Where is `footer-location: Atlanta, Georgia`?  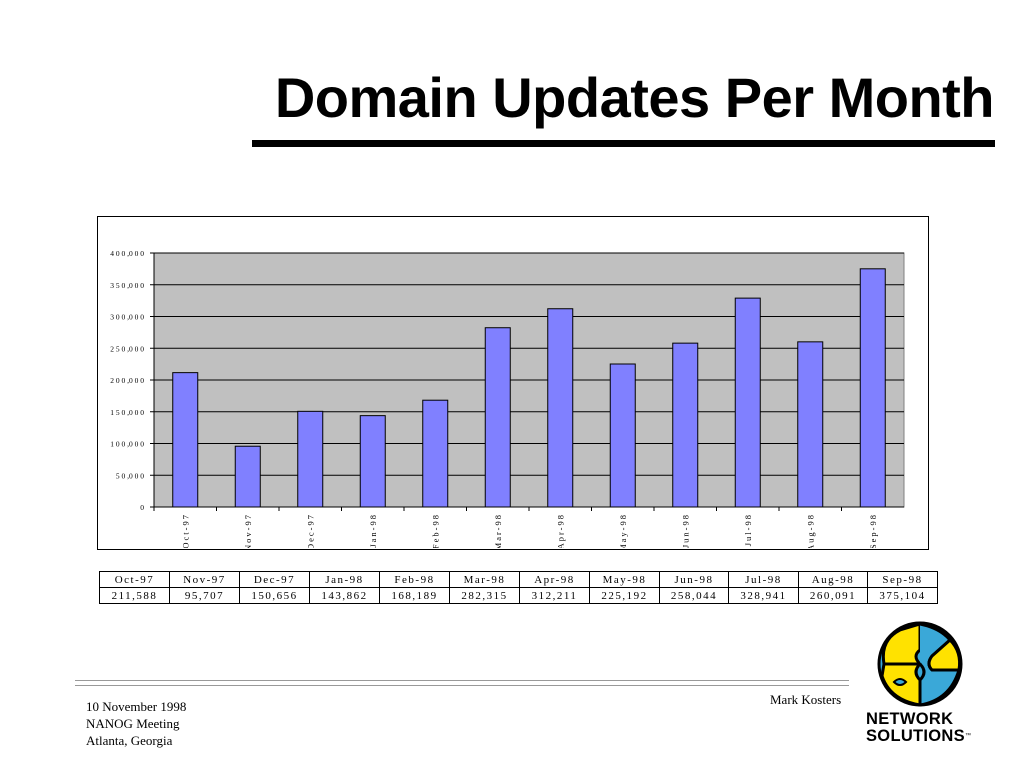 footer-location: Atlanta, Georgia is located at coordinates (129, 740).